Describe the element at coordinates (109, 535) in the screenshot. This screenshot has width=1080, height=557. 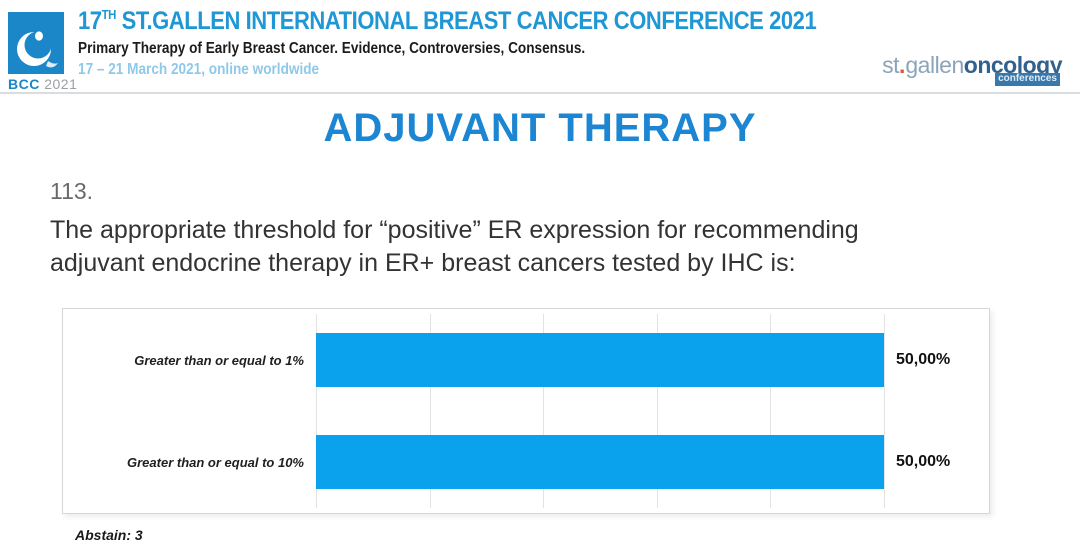
I see `abstain-note: Abstain: 3` at that location.